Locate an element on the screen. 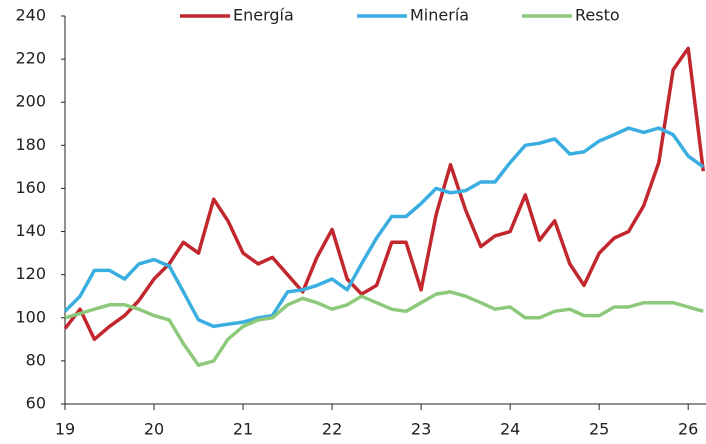  legend-label: Energía is located at coordinates (263, 15).